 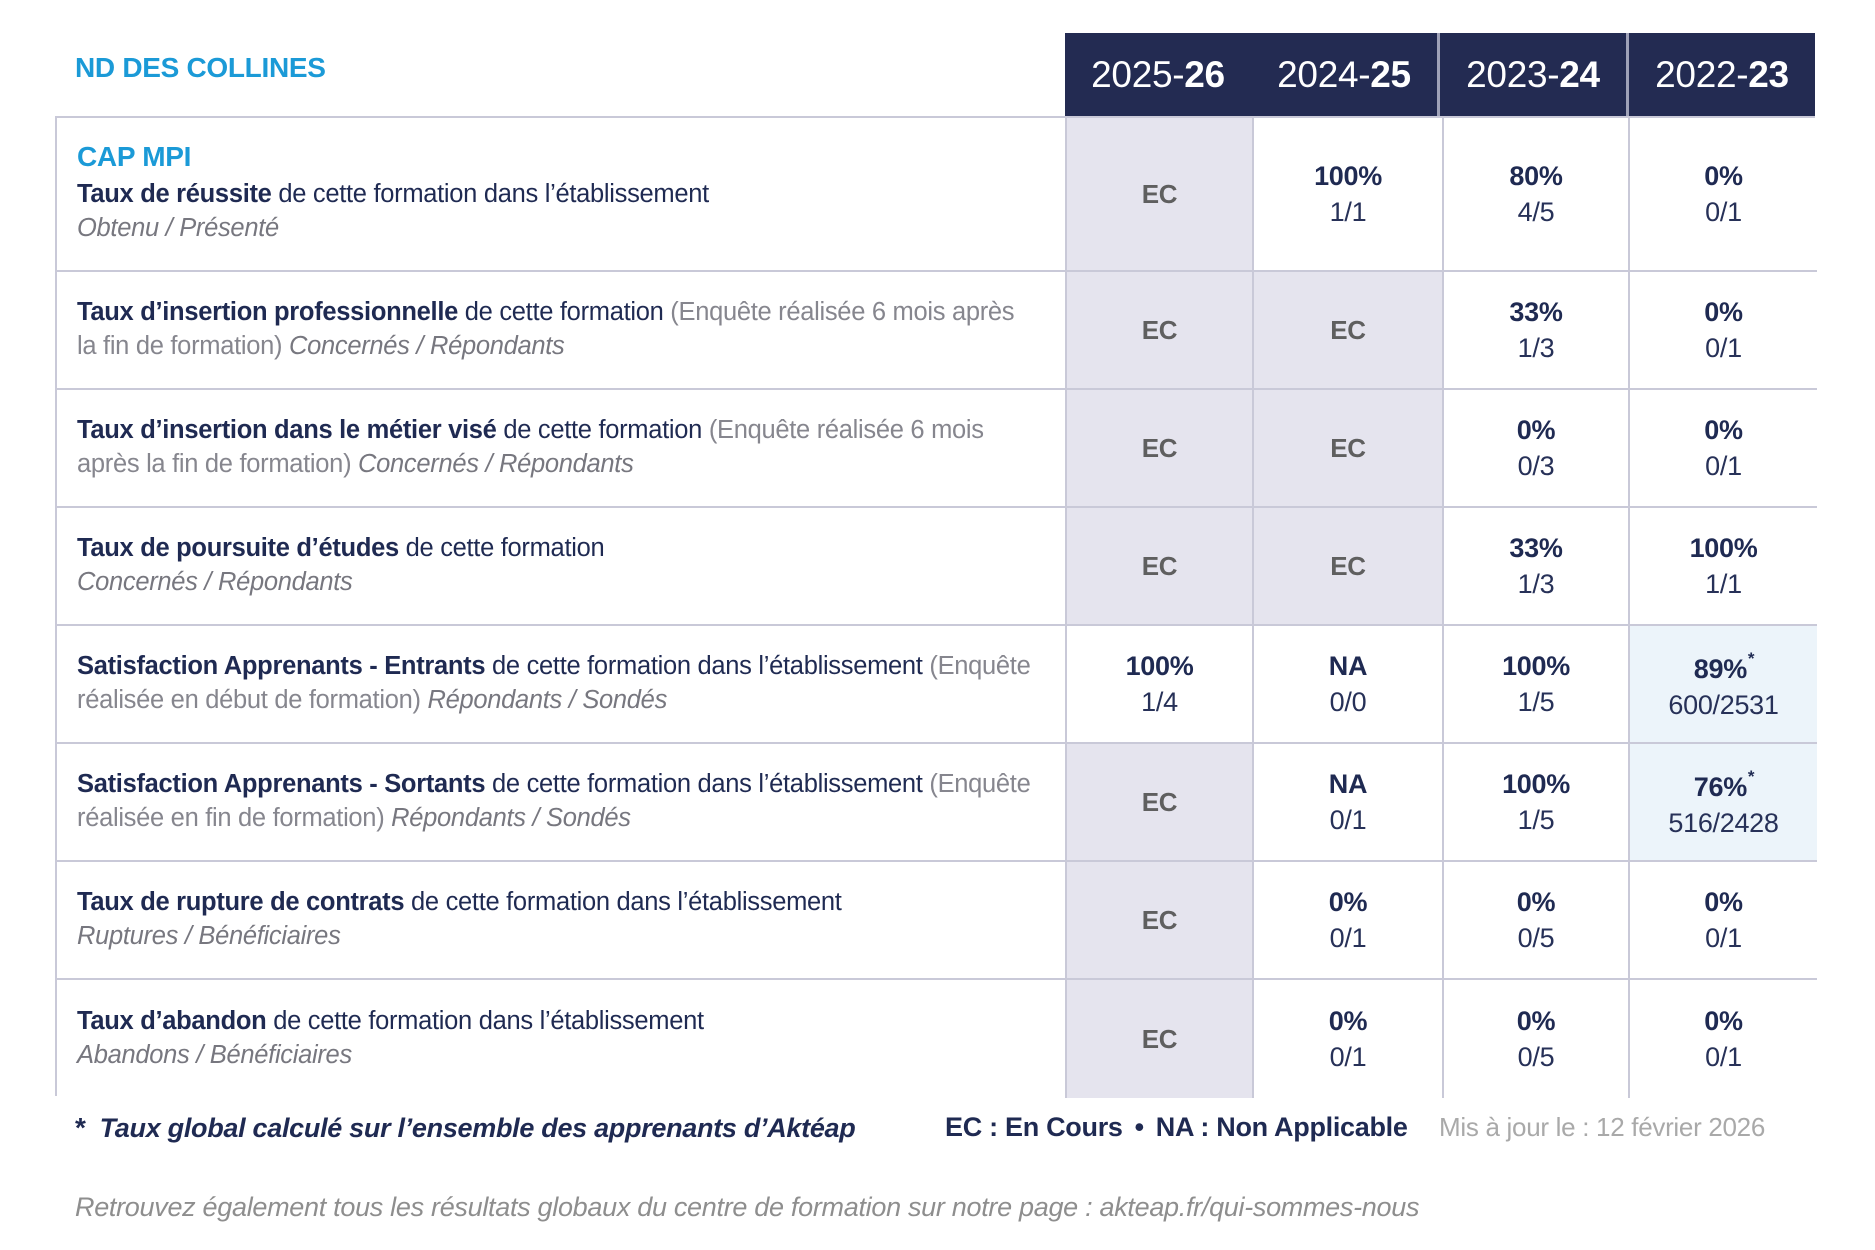 I want to click on metric-title: Taux d’insertion dans le métier visé, so click(x=287, y=430).